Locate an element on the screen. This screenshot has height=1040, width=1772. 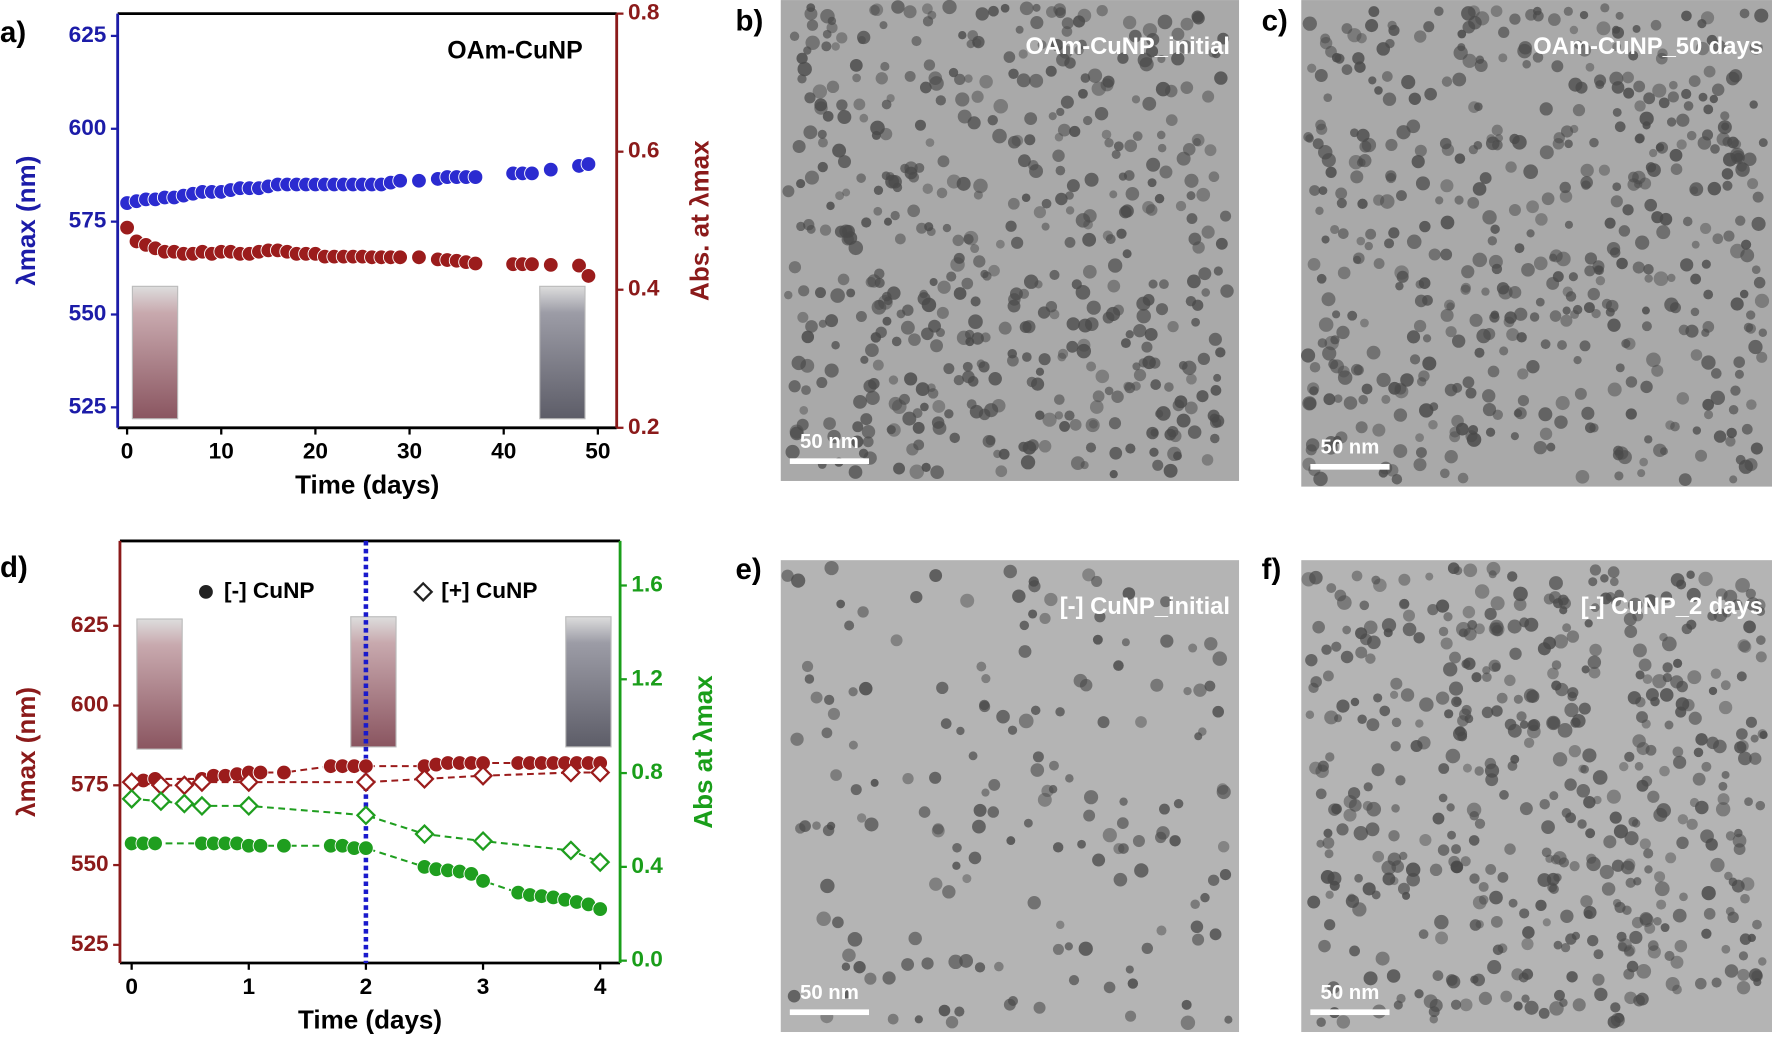
y-tick-label: 525 is located at coordinates (88, 405).